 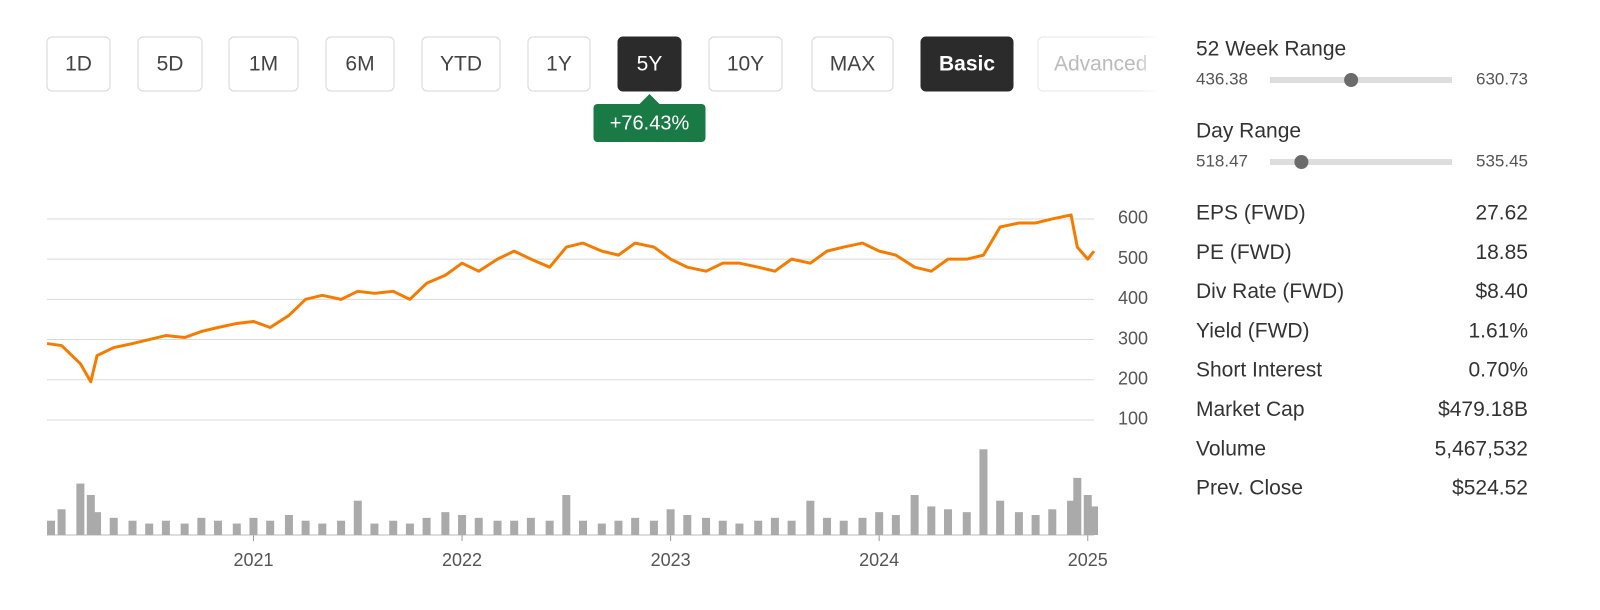 I want to click on stat-label: Yield (FWD), so click(x=1253, y=330).